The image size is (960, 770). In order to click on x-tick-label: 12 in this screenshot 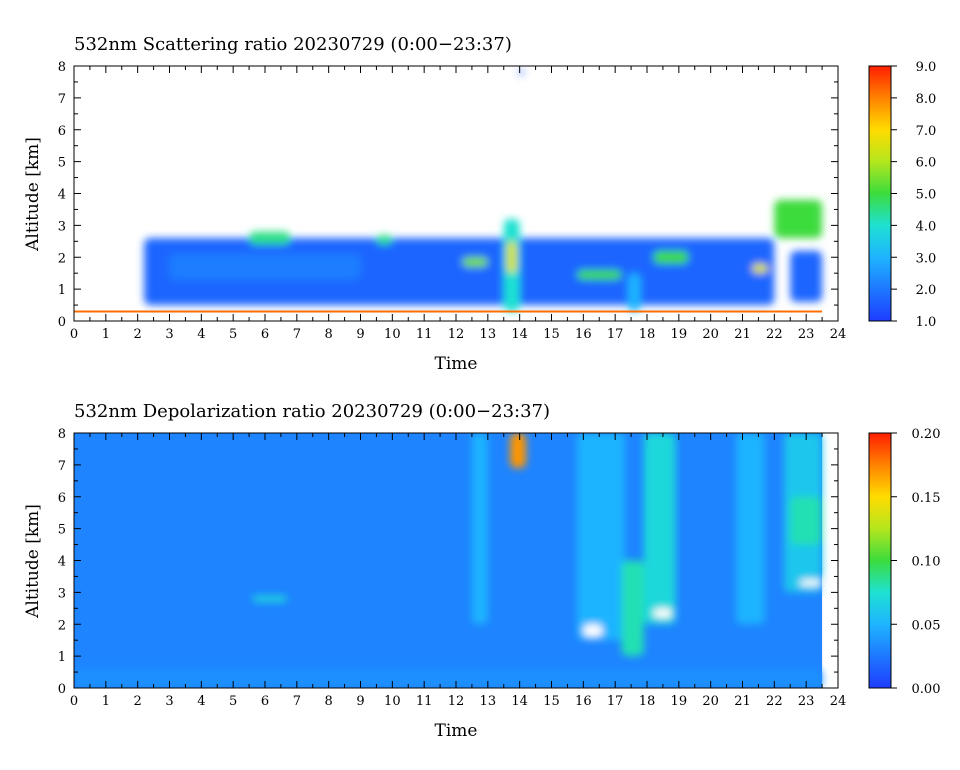, I will do `click(456, 701)`.